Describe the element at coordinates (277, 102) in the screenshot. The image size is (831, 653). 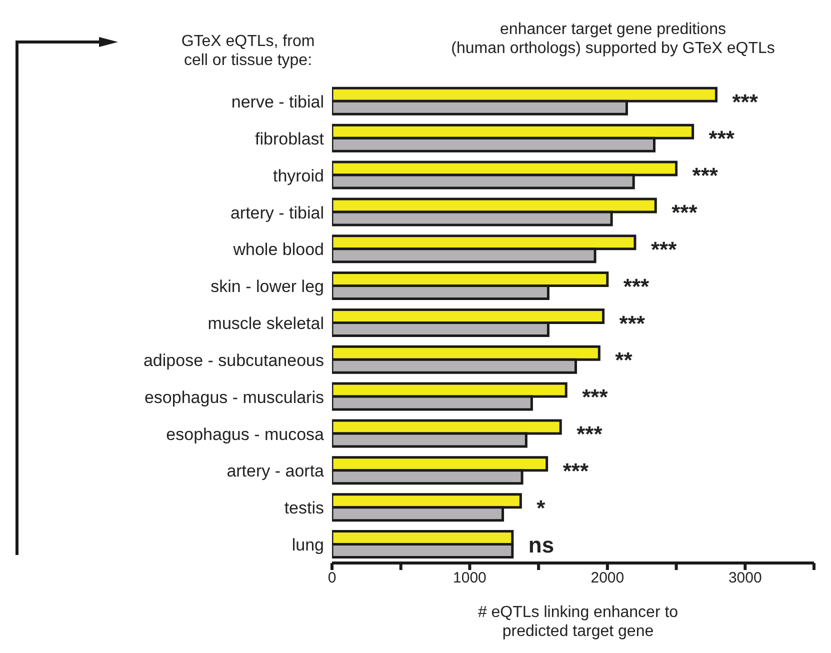
I see `y-tick-label: nerve - tibial` at that location.